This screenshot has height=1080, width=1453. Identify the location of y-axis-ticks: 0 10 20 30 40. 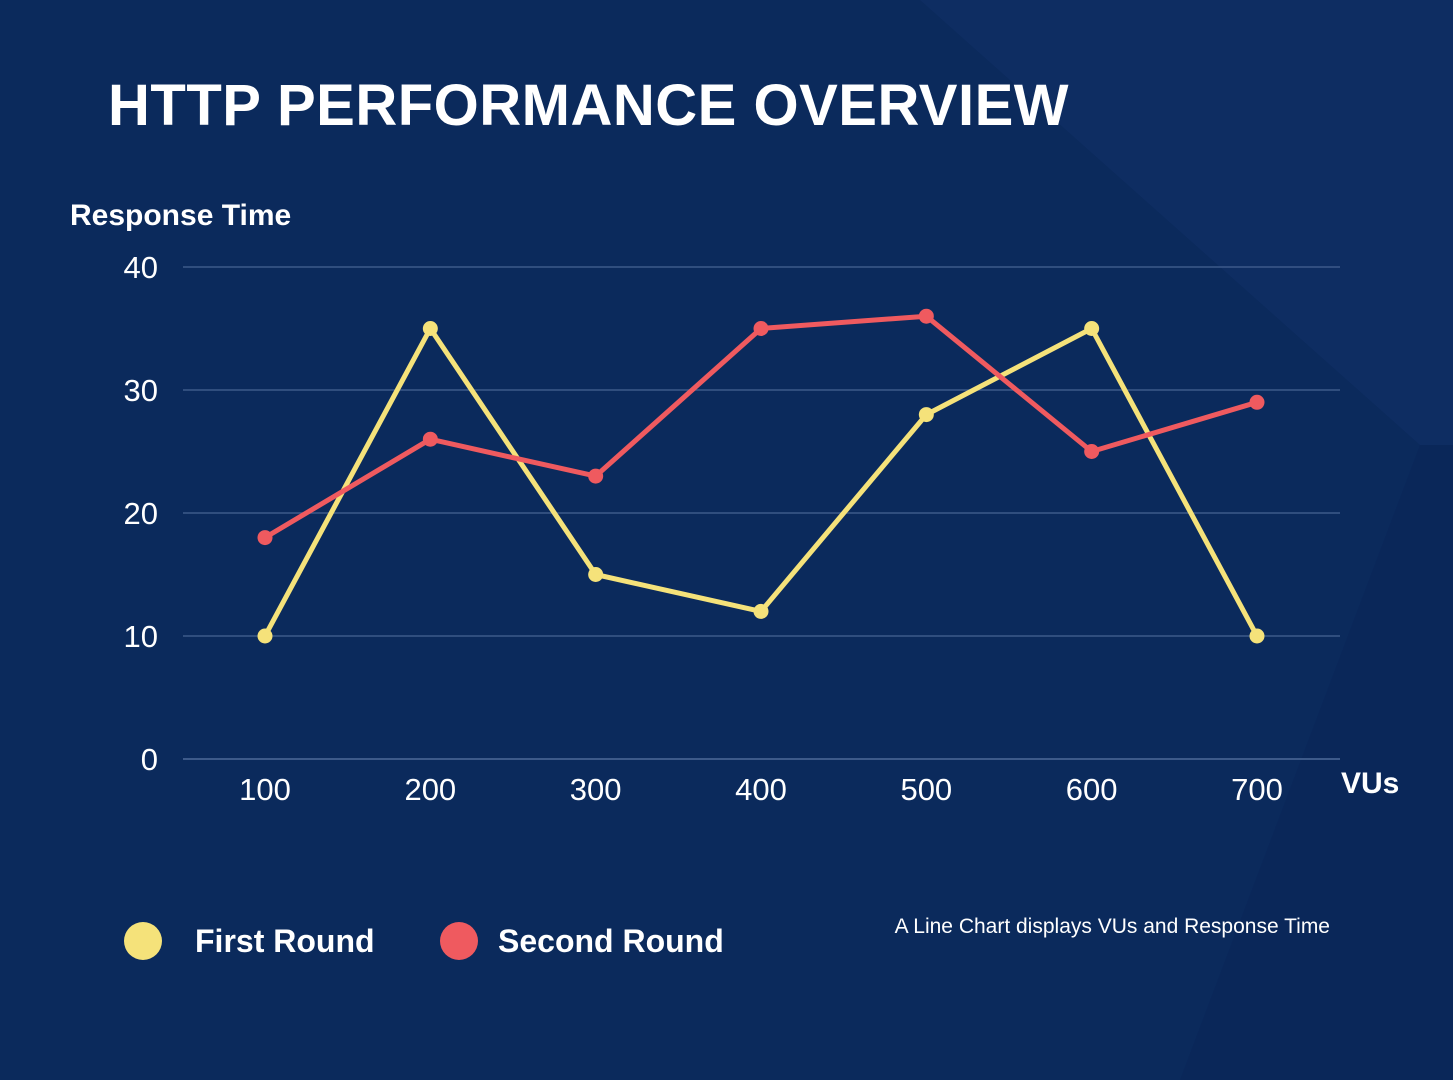
(141, 513).